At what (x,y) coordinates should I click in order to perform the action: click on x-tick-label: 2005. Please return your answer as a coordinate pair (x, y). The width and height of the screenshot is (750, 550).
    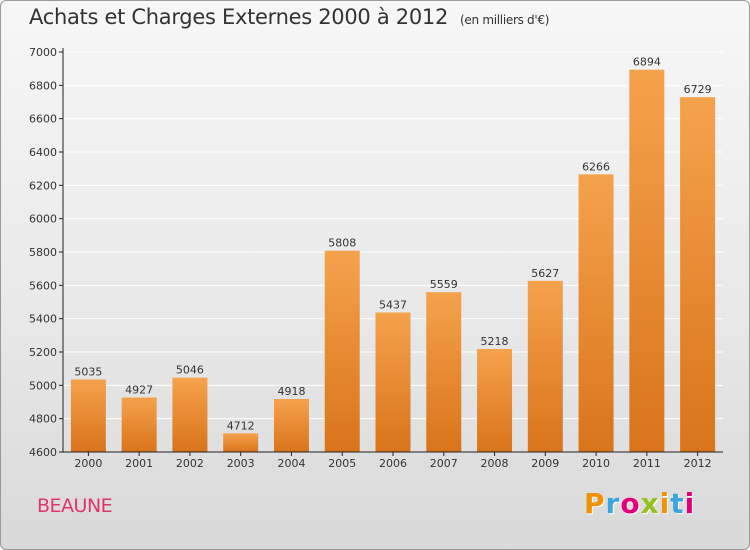
    Looking at the image, I should click on (342, 463).